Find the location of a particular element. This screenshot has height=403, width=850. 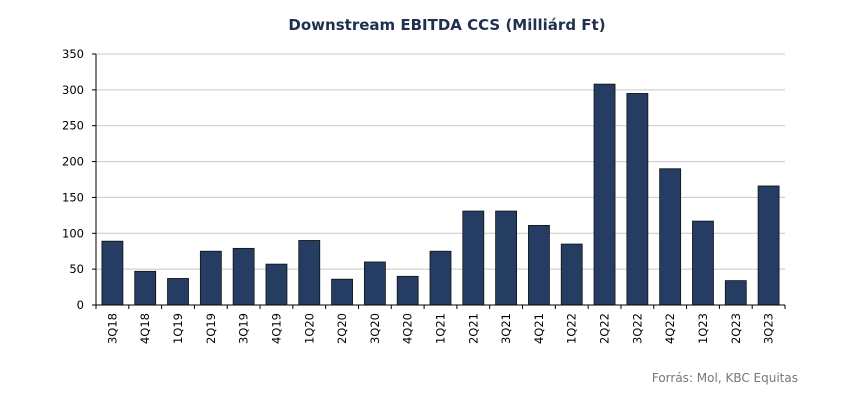

x-tick-label: 2Q20 is located at coordinates (342, 328).